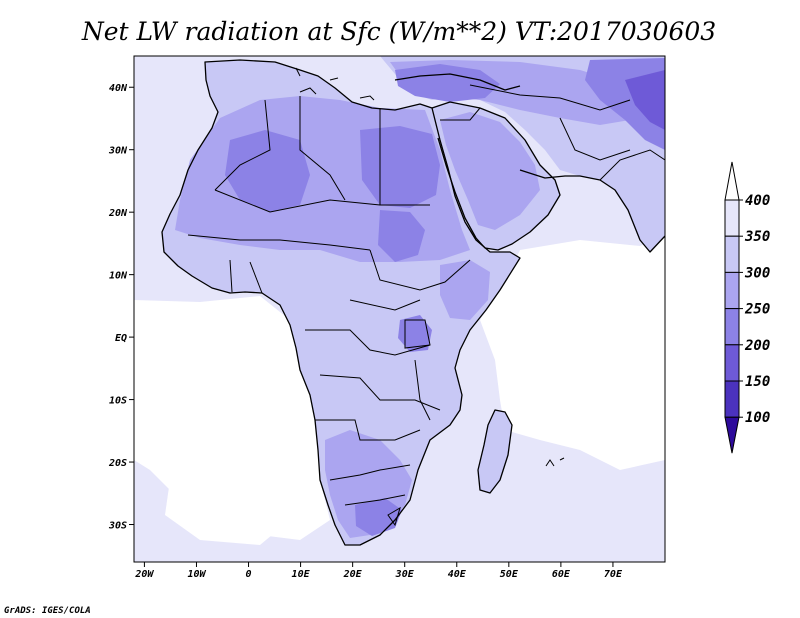 This screenshot has width=800, height=618. Describe the element at coordinates (415, 333) in the screenshot. I see `lake-victoria-dark` at that location.